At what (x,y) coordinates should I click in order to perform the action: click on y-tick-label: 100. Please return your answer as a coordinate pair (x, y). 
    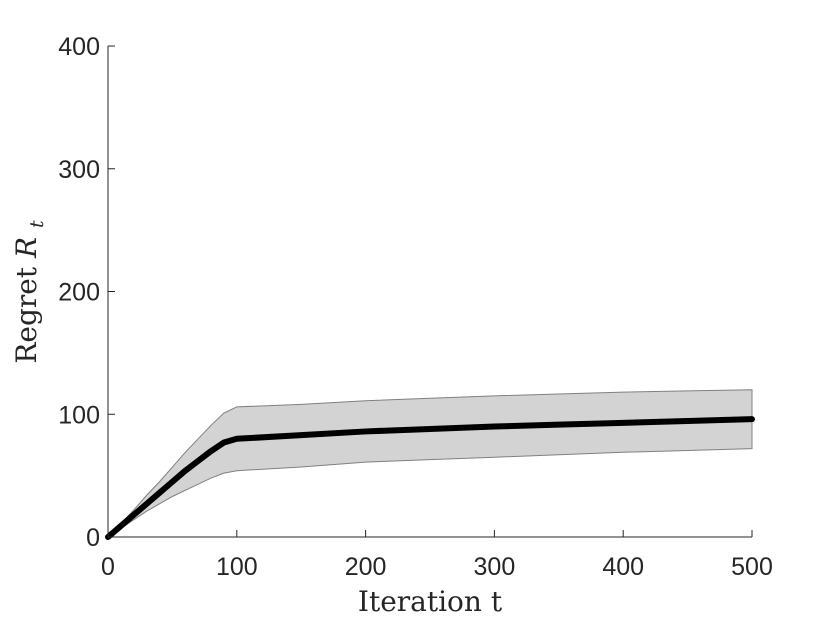
    Looking at the image, I should click on (79, 415).